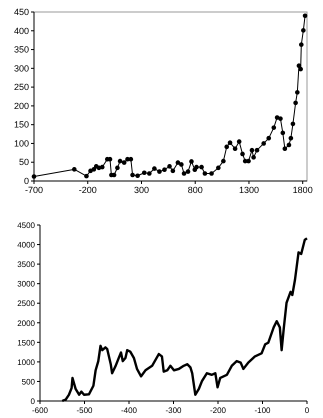 The height and width of the screenshot is (418, 323). What do you see at coordinates (85, 410) in the screenshot?
I see `x-tick-label: -500` at bounding box center [85, 410].